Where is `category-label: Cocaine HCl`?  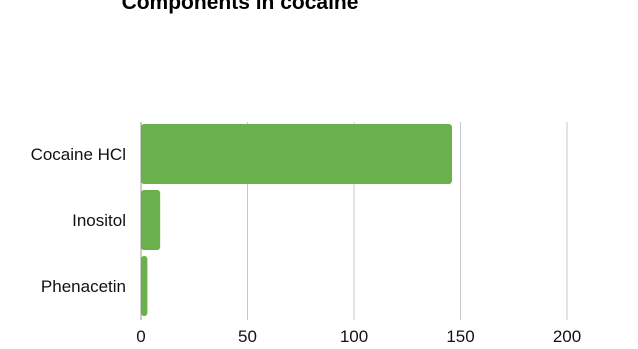 category-label: Cocaine HCl is located at coordinates (78, 154).